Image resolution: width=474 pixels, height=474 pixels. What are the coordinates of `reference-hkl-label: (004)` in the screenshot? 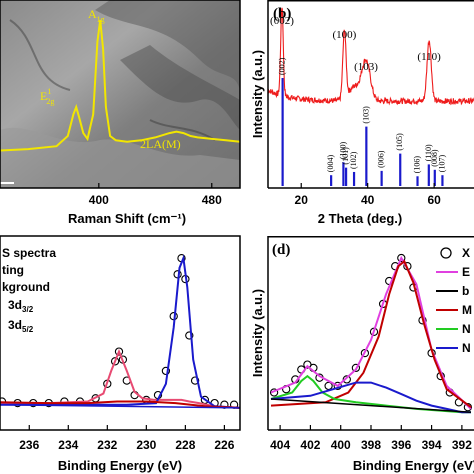 It's located at (330, 164).